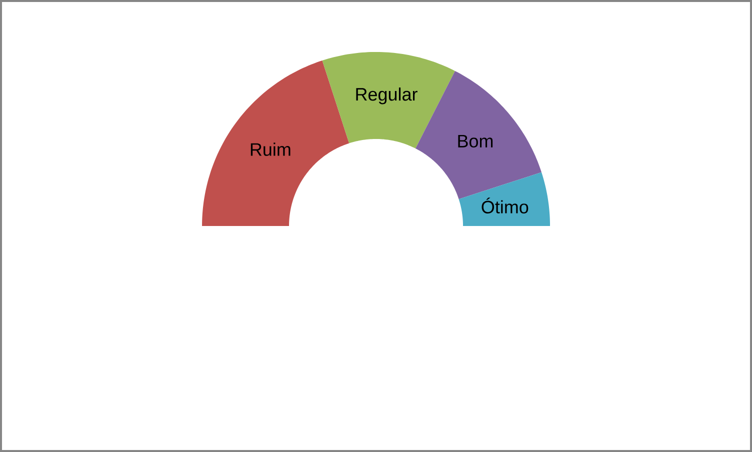 This screenshot has height=452, width=752. Describe the element at coordinates (475, 141) in the screenshot. I see `slice-label: Bom` at that location.